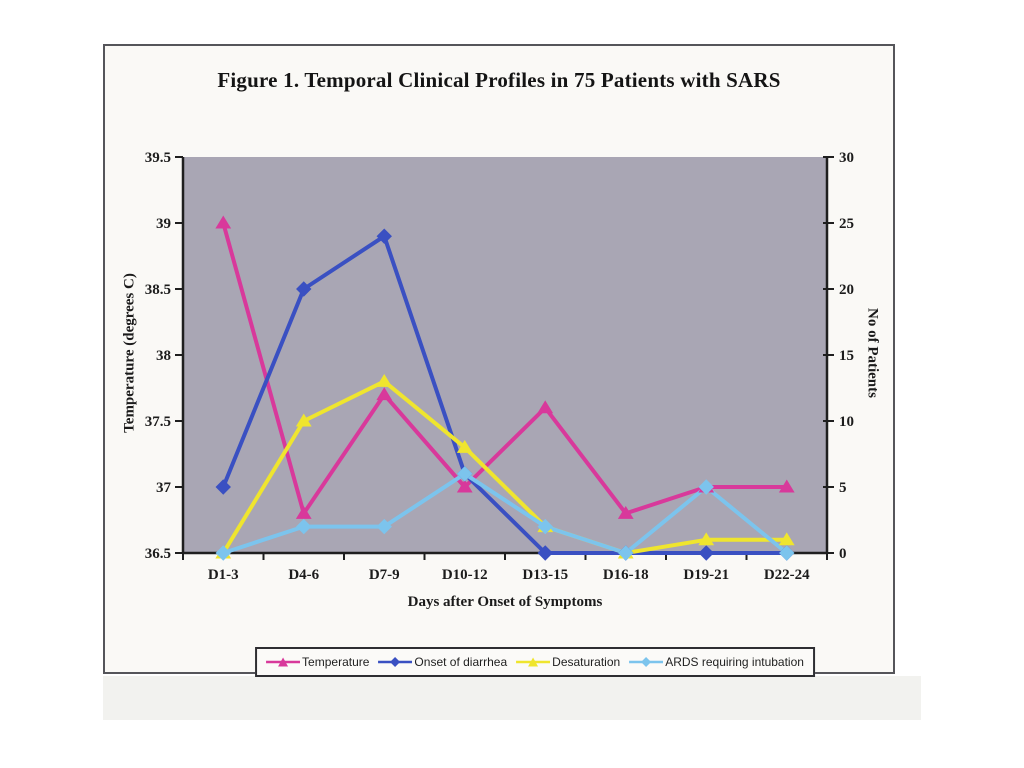 The height and width of the screenshot is (768, 1024). Describe the element at coordinates (158, 290) in the screenshot. I see `left-axis-tick-label: 38.5` at that location.